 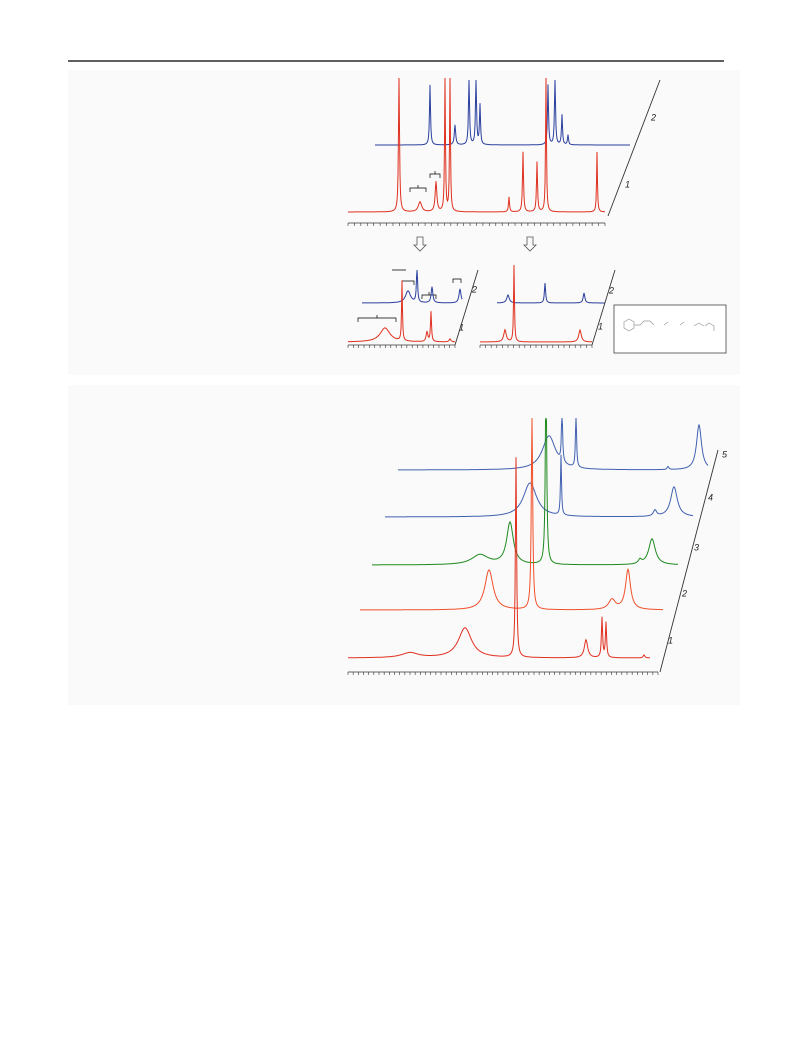 What do you see at coordinates (725, 454) in the screenshot?
I see `trace-label: 5` at bounding box center [725, 454].